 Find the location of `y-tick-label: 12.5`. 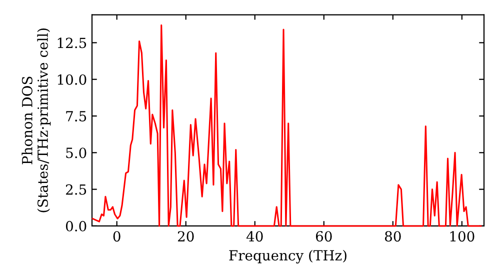

y-tick-label: 12.5 is located at coordinates (72, 43).